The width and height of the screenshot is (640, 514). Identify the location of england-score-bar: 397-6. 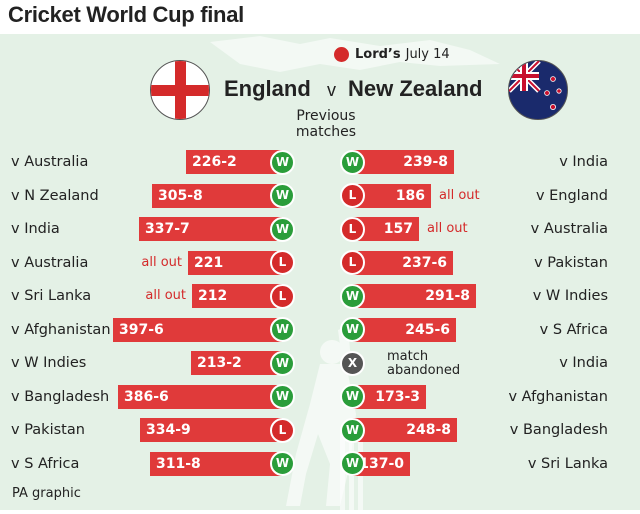
(197, 329).